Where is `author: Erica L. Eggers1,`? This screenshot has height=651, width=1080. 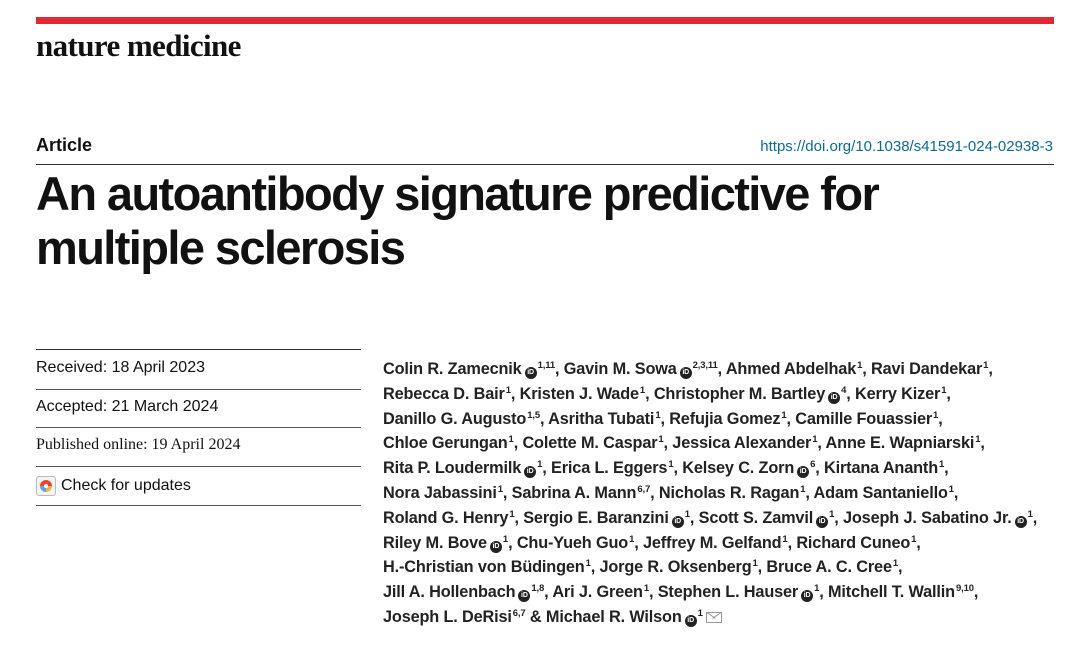 author: Erica L. Eggers1, is located at coordinates (614, 468).